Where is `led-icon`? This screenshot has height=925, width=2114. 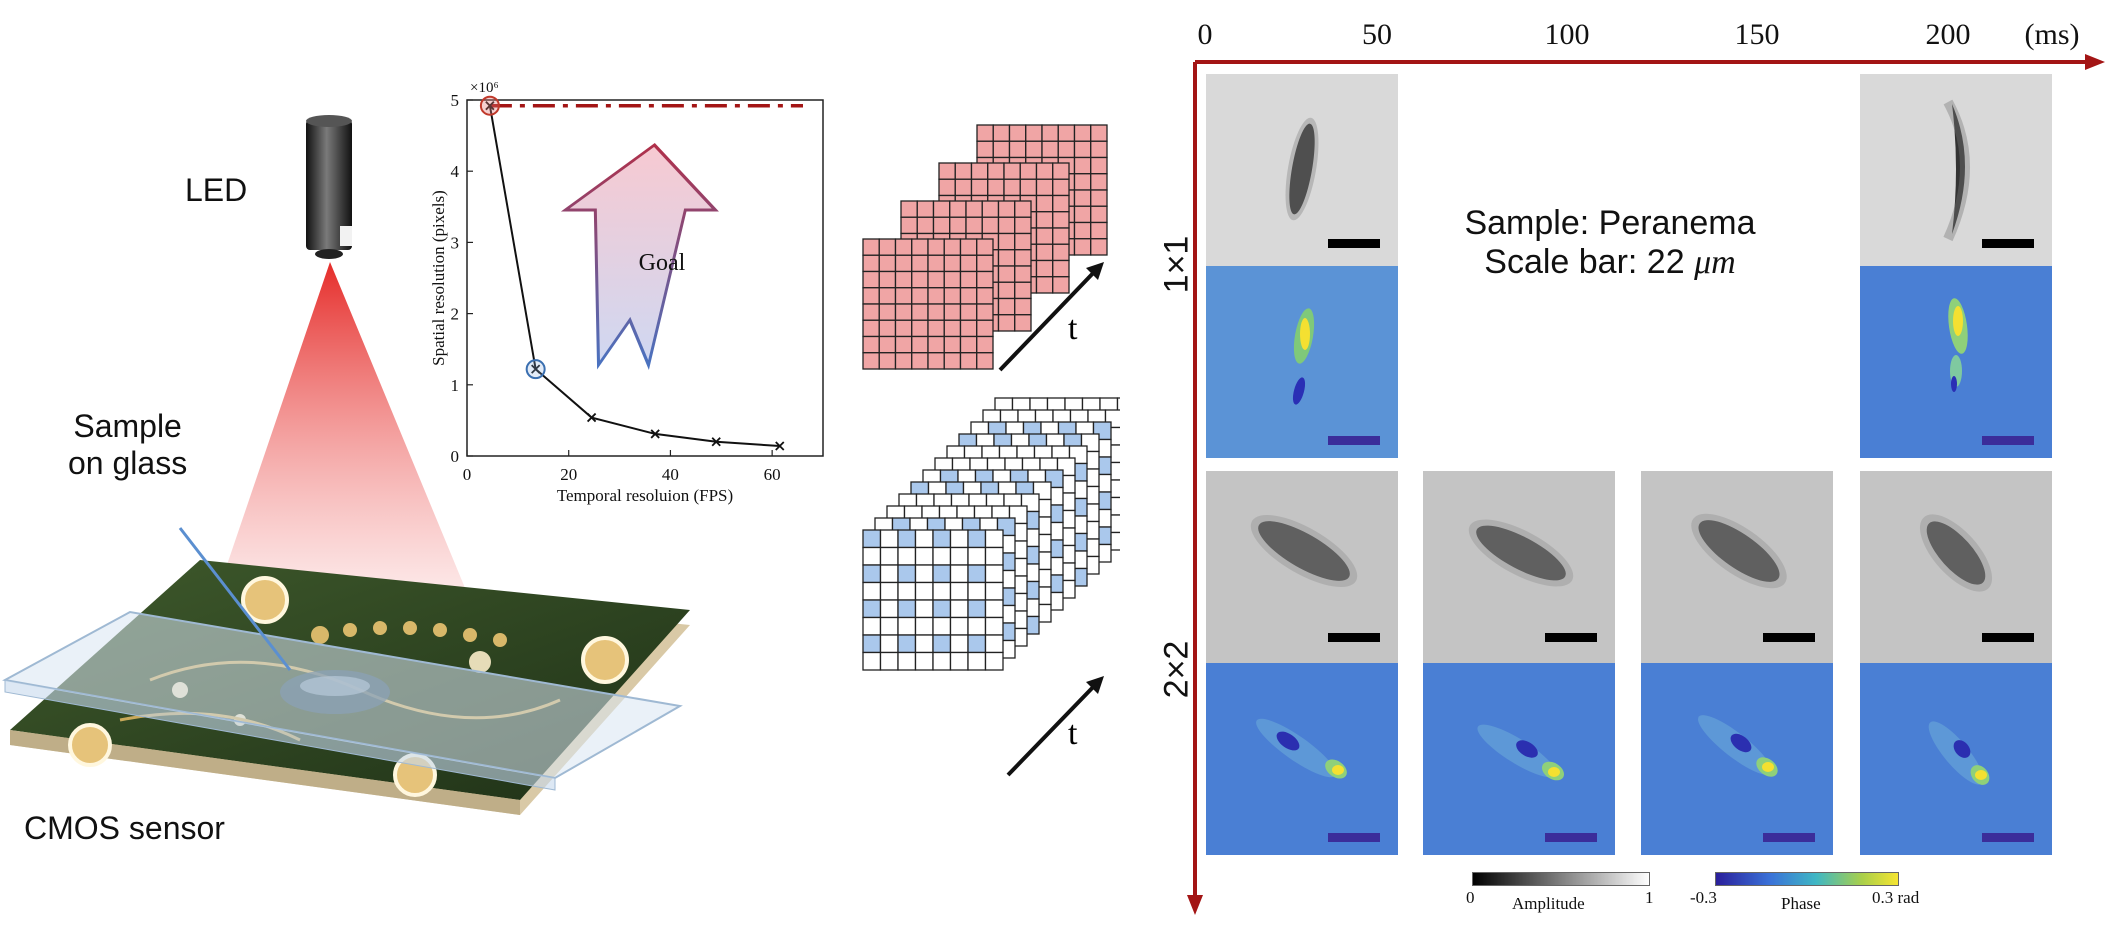
led-icon is located at coordinates (329, 187).